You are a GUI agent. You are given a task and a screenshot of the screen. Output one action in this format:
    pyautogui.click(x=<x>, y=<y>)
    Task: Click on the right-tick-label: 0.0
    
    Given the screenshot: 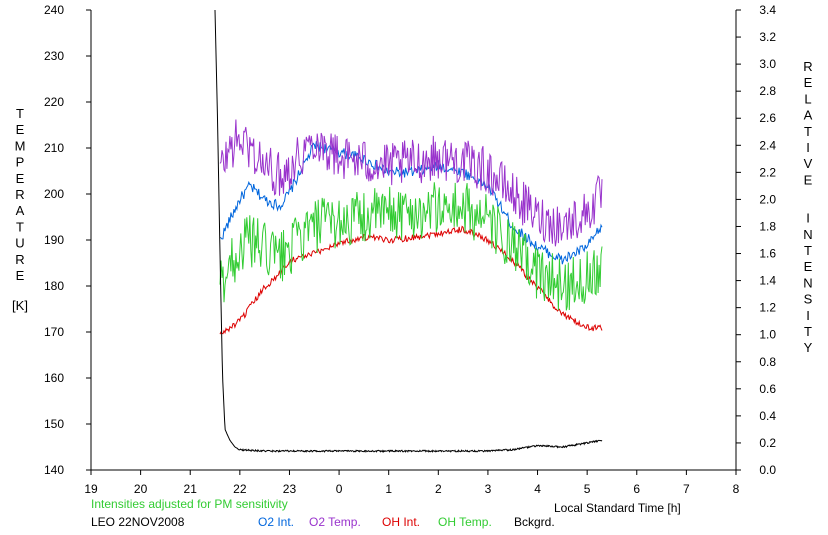 What is the action you would take?
    pyautogui.click(x=767, y=470)
    